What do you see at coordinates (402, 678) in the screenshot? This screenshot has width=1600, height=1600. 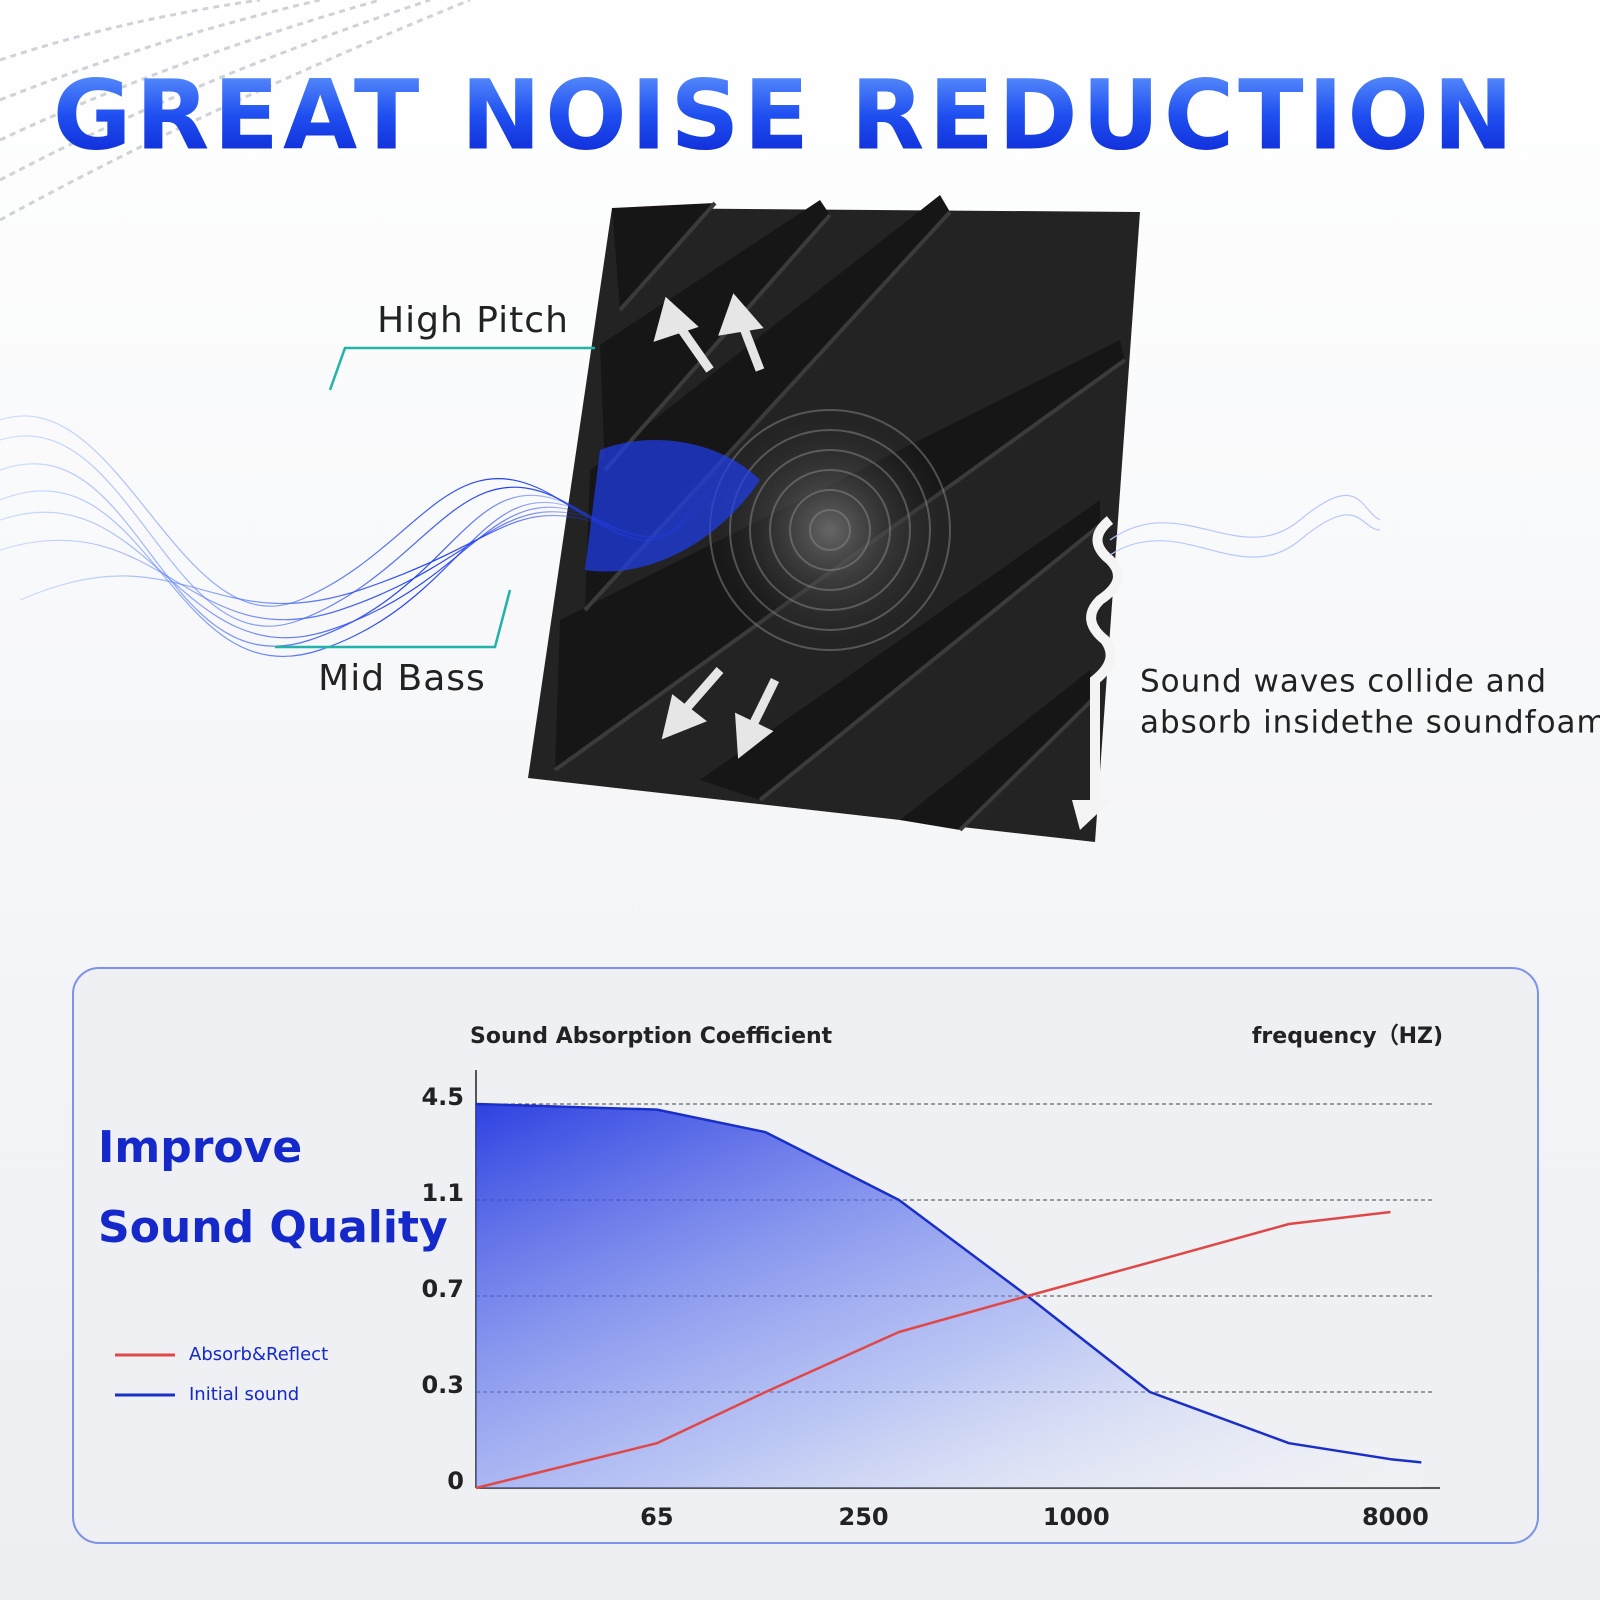 I see `label-mid-bass: Mid Bass` at bounding box center [402, 678].